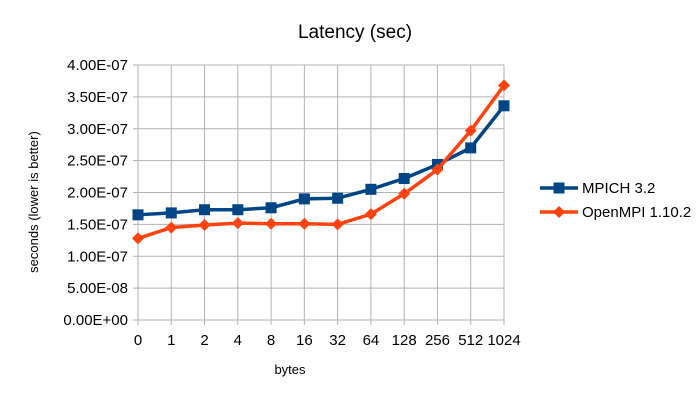 This screenshot has height=400, width=698. What do you see at coordinates (355, 32) in the screenshot?
I see `chart-title: Latency (sec)` at bounding box center [355, 32].